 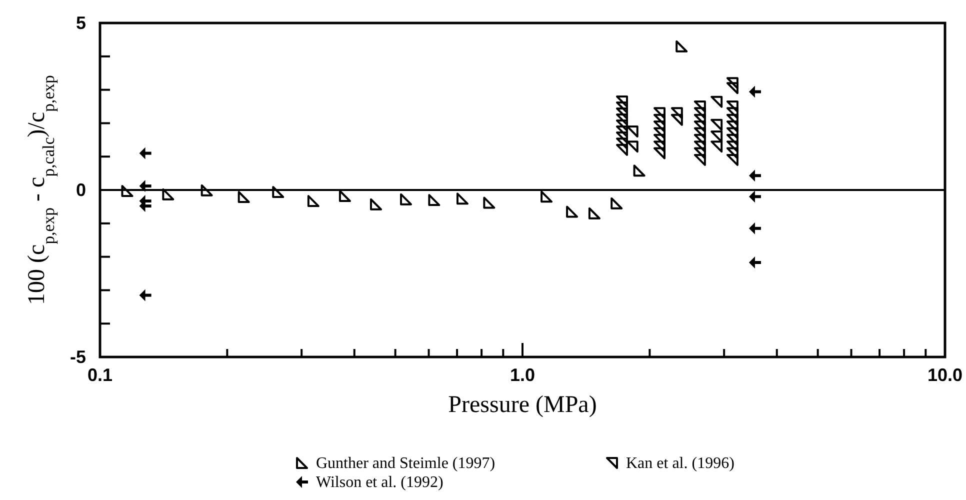 What do you see at coordinates (81, 23) in the screenshot?
I see `y-tick-label: 5` at bounding box center [81, 23].